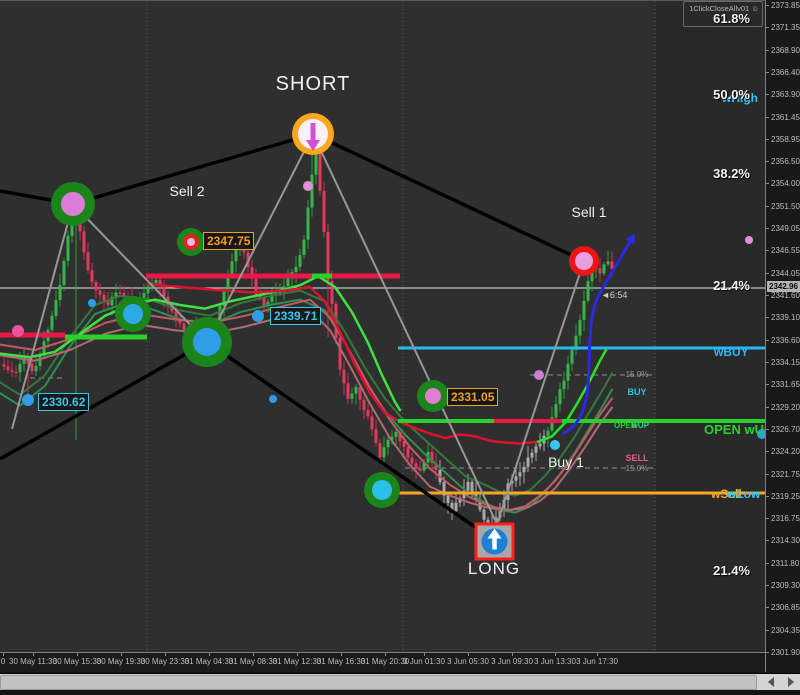  Describe the element at coordinates (791, 682) in the screenshot. I see `scroll-right-icon` at that location.